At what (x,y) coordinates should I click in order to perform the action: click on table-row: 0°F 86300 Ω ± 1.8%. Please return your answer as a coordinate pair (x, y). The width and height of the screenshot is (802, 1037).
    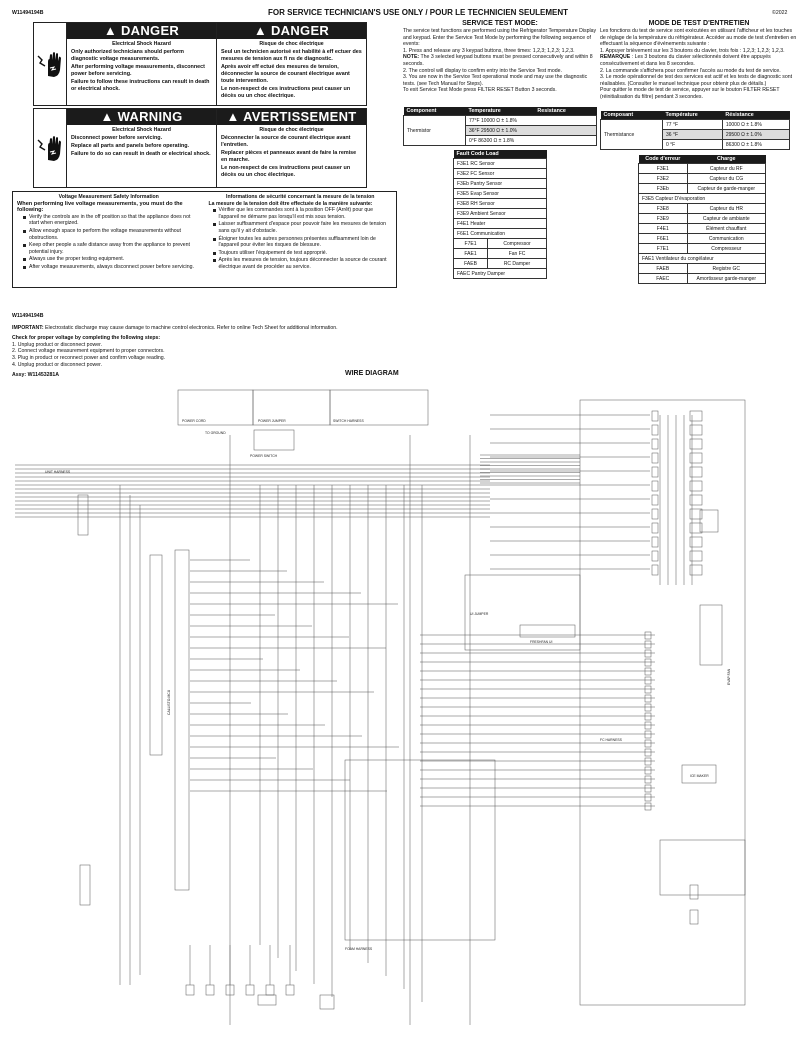
    Looking at the image, I should click on (500, 140).